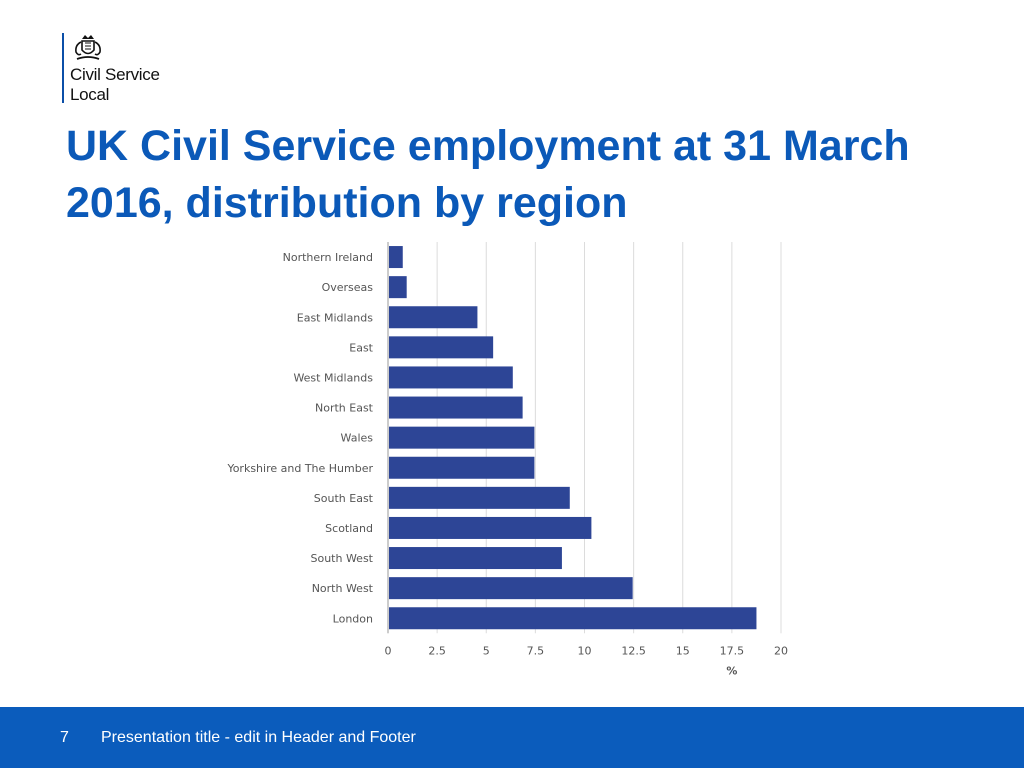 This screenshot has width=1024, height=768. Describe the element at coordinates (633, 650) in the screenshot. I see `x-tick-label: 12.5` at that location.